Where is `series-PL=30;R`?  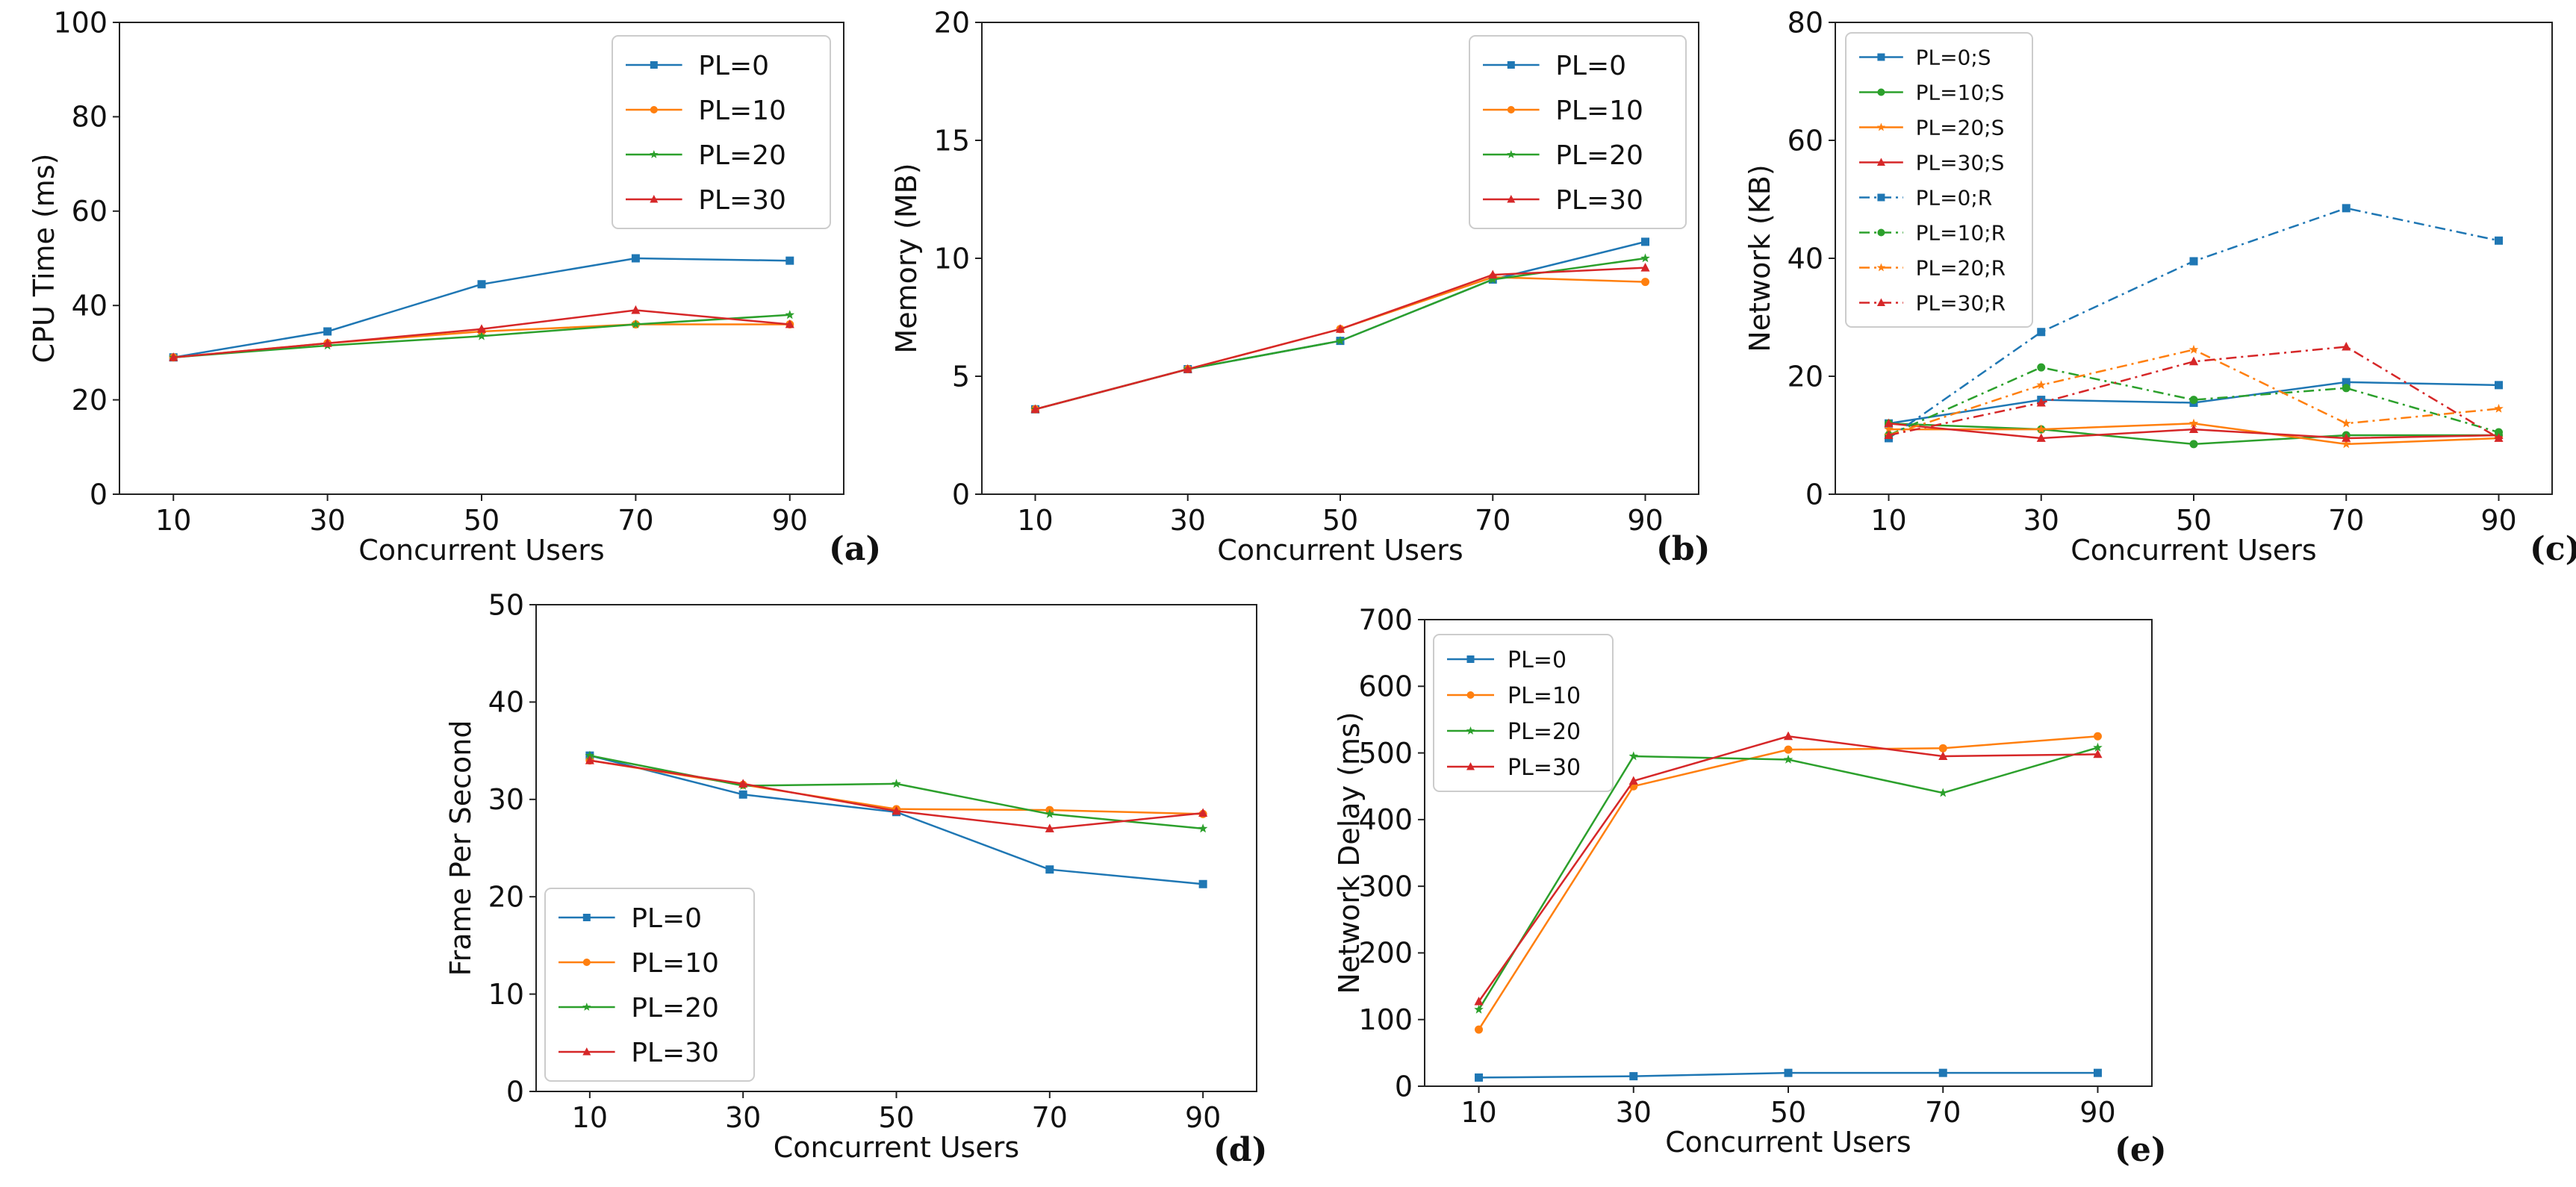 series-PL=30;R is located at coordinates (2194, 391).